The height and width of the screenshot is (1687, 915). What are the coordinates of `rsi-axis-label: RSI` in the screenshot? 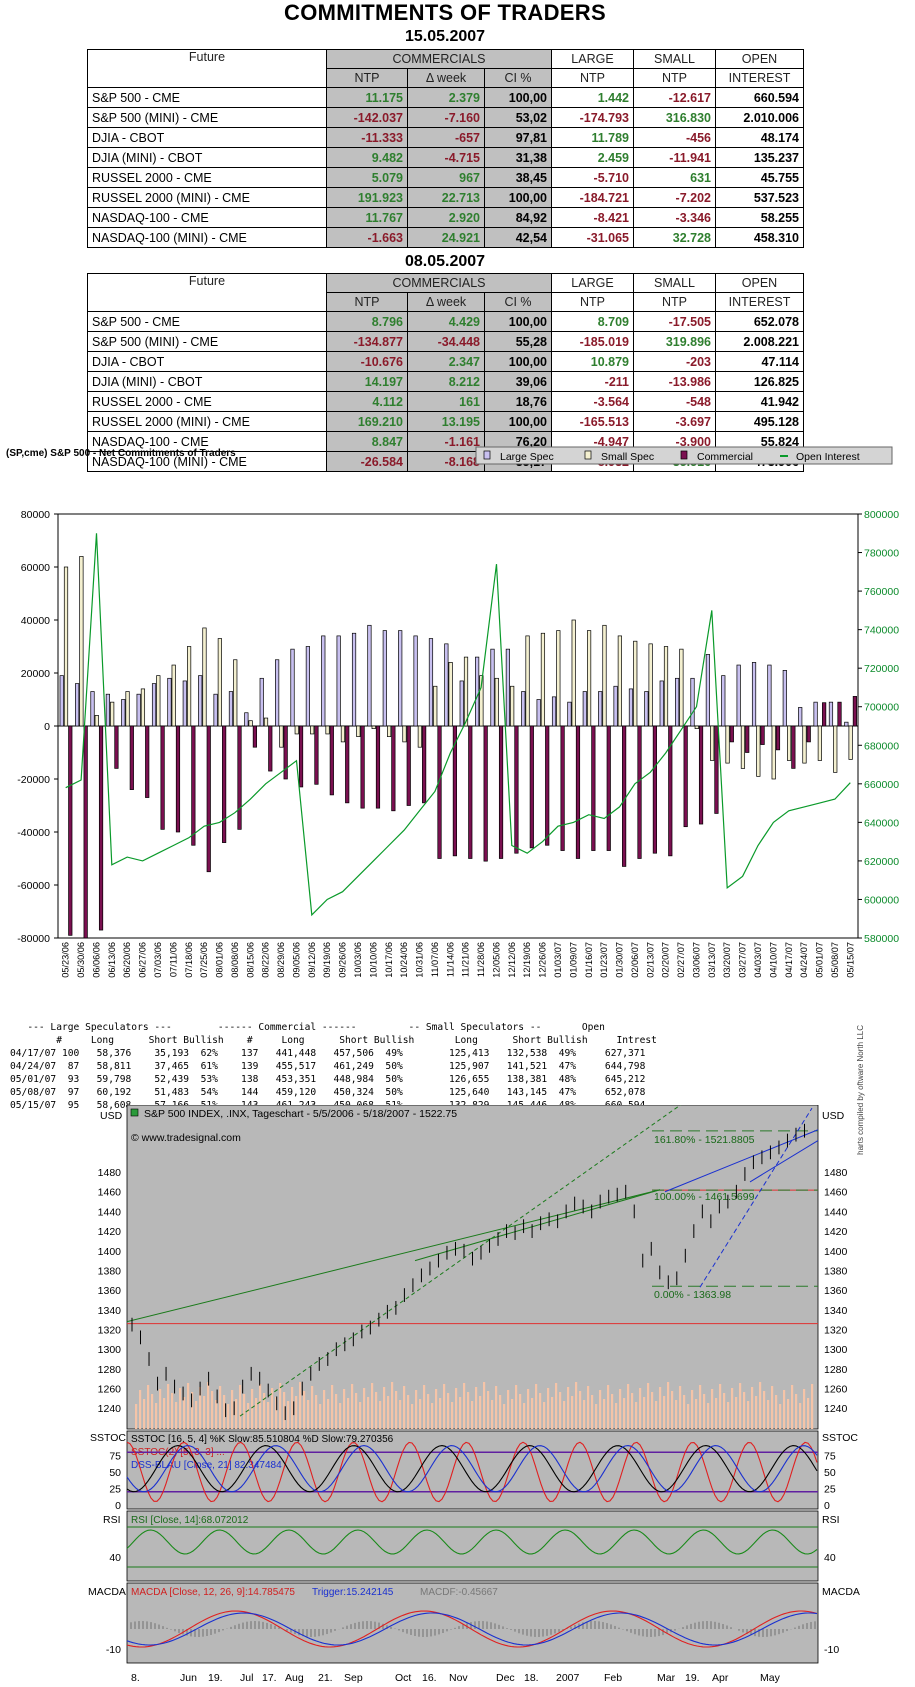 It's located at (112, 1520).